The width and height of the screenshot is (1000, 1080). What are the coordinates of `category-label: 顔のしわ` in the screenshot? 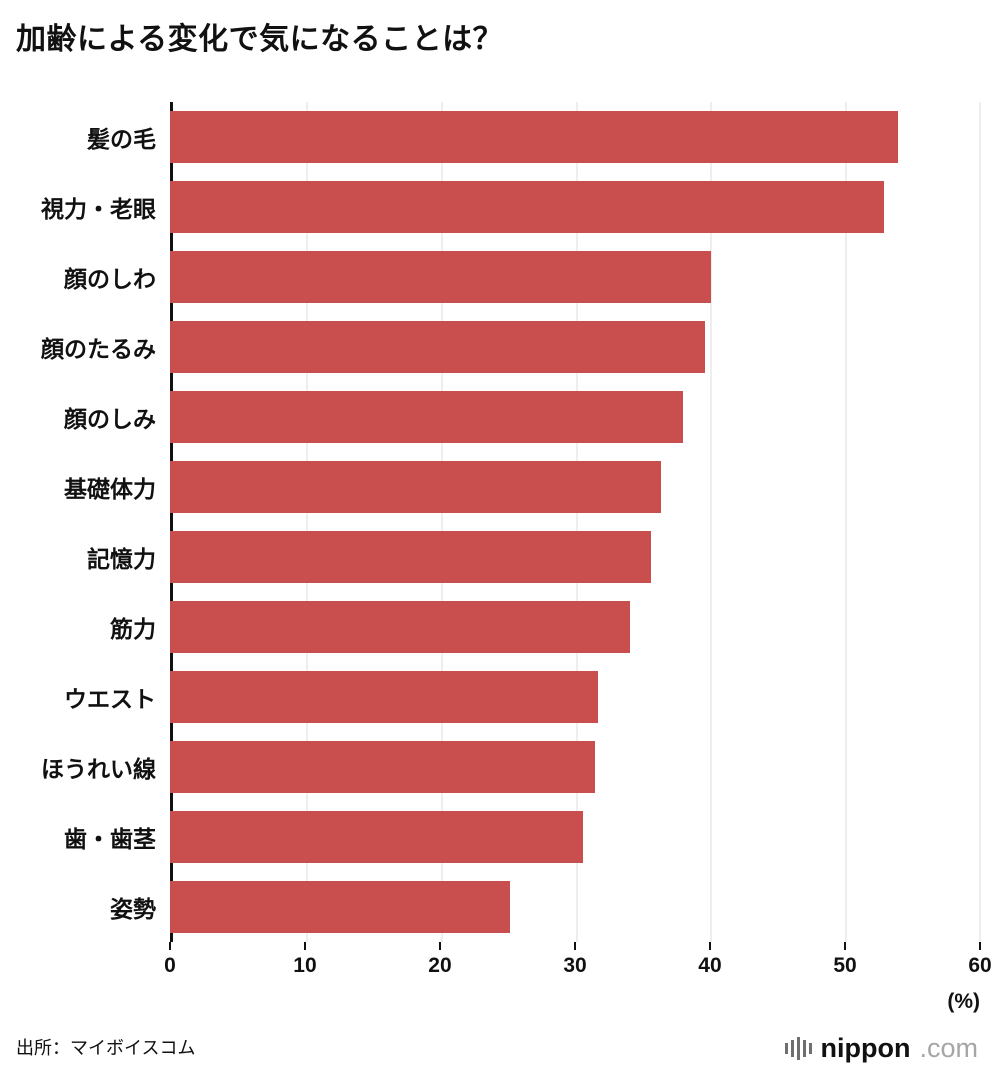 It's located at (110, 279).